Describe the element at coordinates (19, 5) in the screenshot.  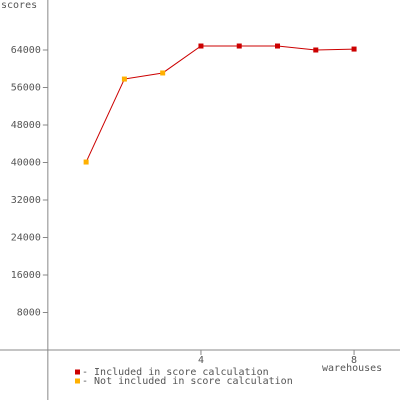
I see `y-axis-label: scores` at that location.